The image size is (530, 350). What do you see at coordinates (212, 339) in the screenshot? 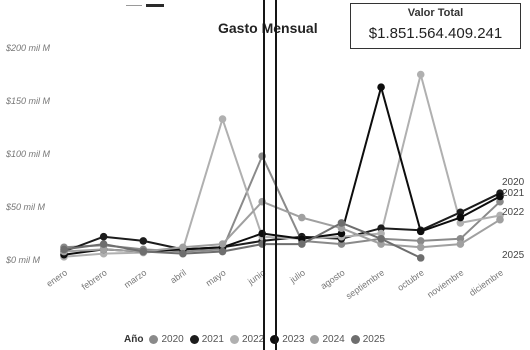
I see `legend-label: 2021` at bounding box center [212, 339].